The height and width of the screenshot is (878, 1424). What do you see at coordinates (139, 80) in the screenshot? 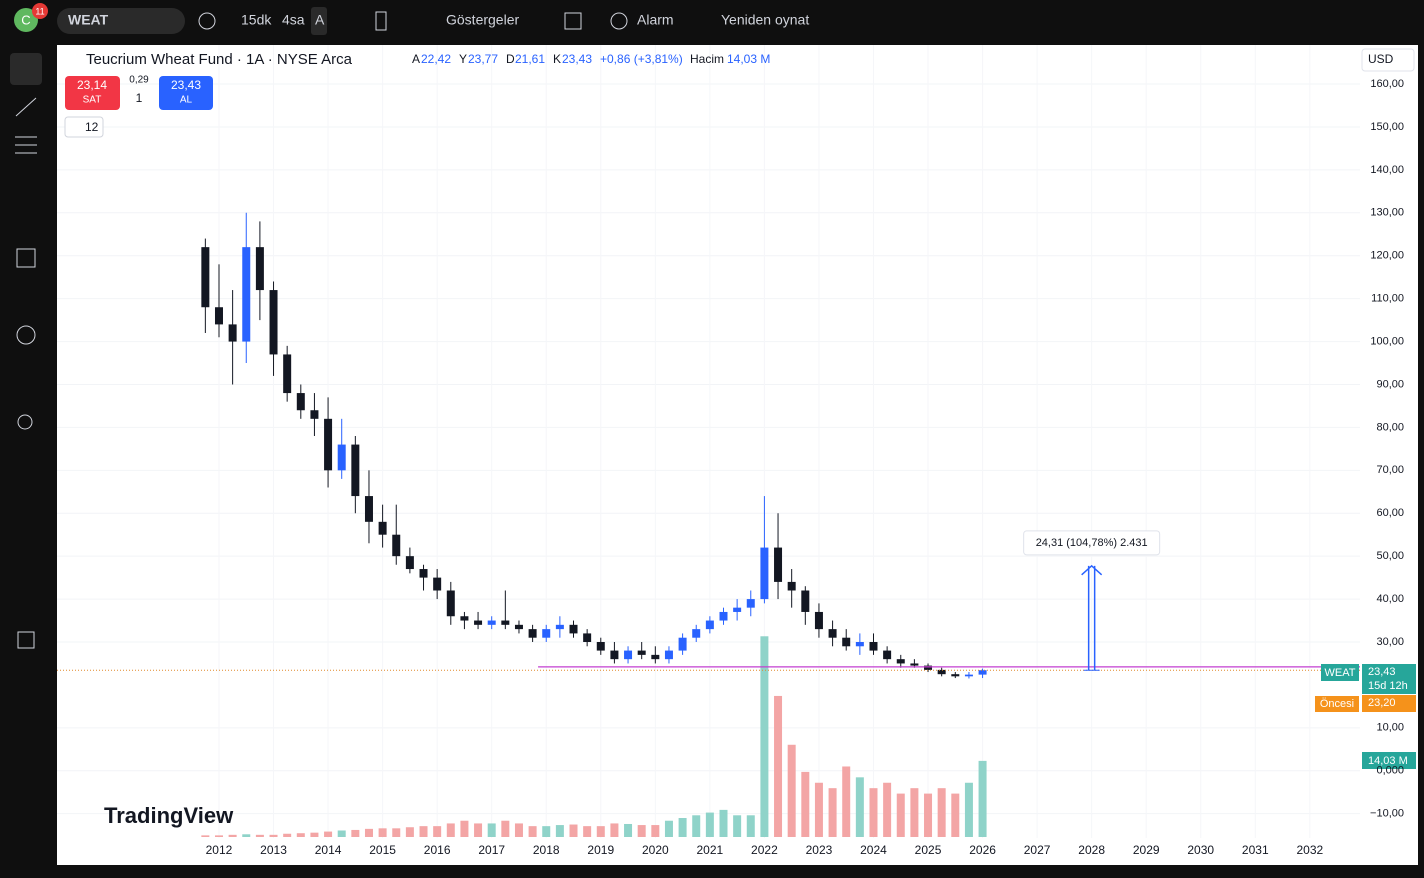
I see `spread: 0,29` at bounding box center [139, 80].